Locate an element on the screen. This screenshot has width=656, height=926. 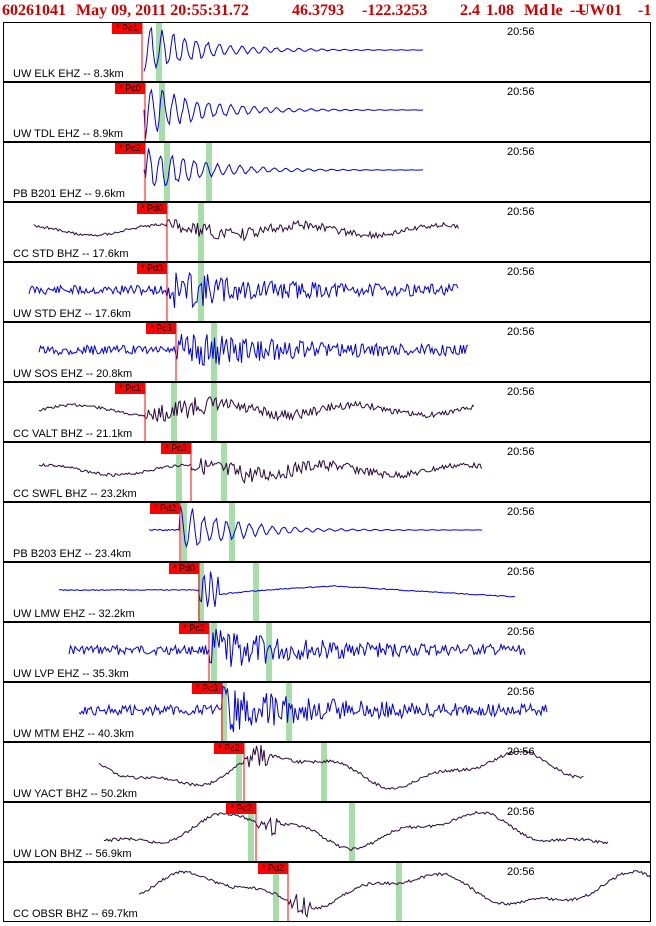
trace-panel: * Pd3 20:56 UW STD EHZ -- 17.6km is located at coordinates (327, 292).